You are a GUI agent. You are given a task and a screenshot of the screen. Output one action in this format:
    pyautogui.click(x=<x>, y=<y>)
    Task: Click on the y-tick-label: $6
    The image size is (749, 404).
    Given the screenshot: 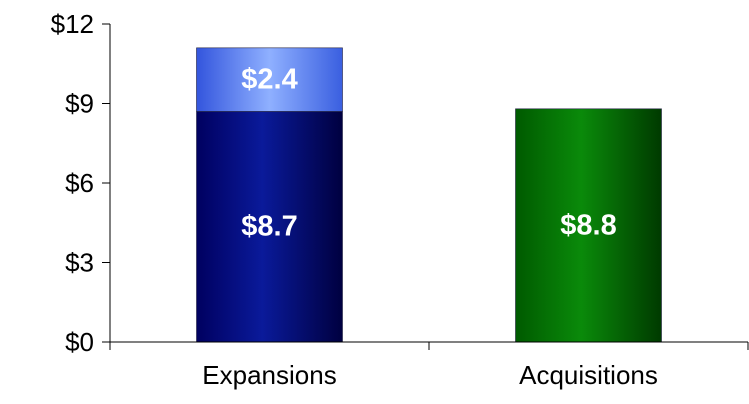 What is the action you would take?
    pyautogui.click(x=79, y=183)
    